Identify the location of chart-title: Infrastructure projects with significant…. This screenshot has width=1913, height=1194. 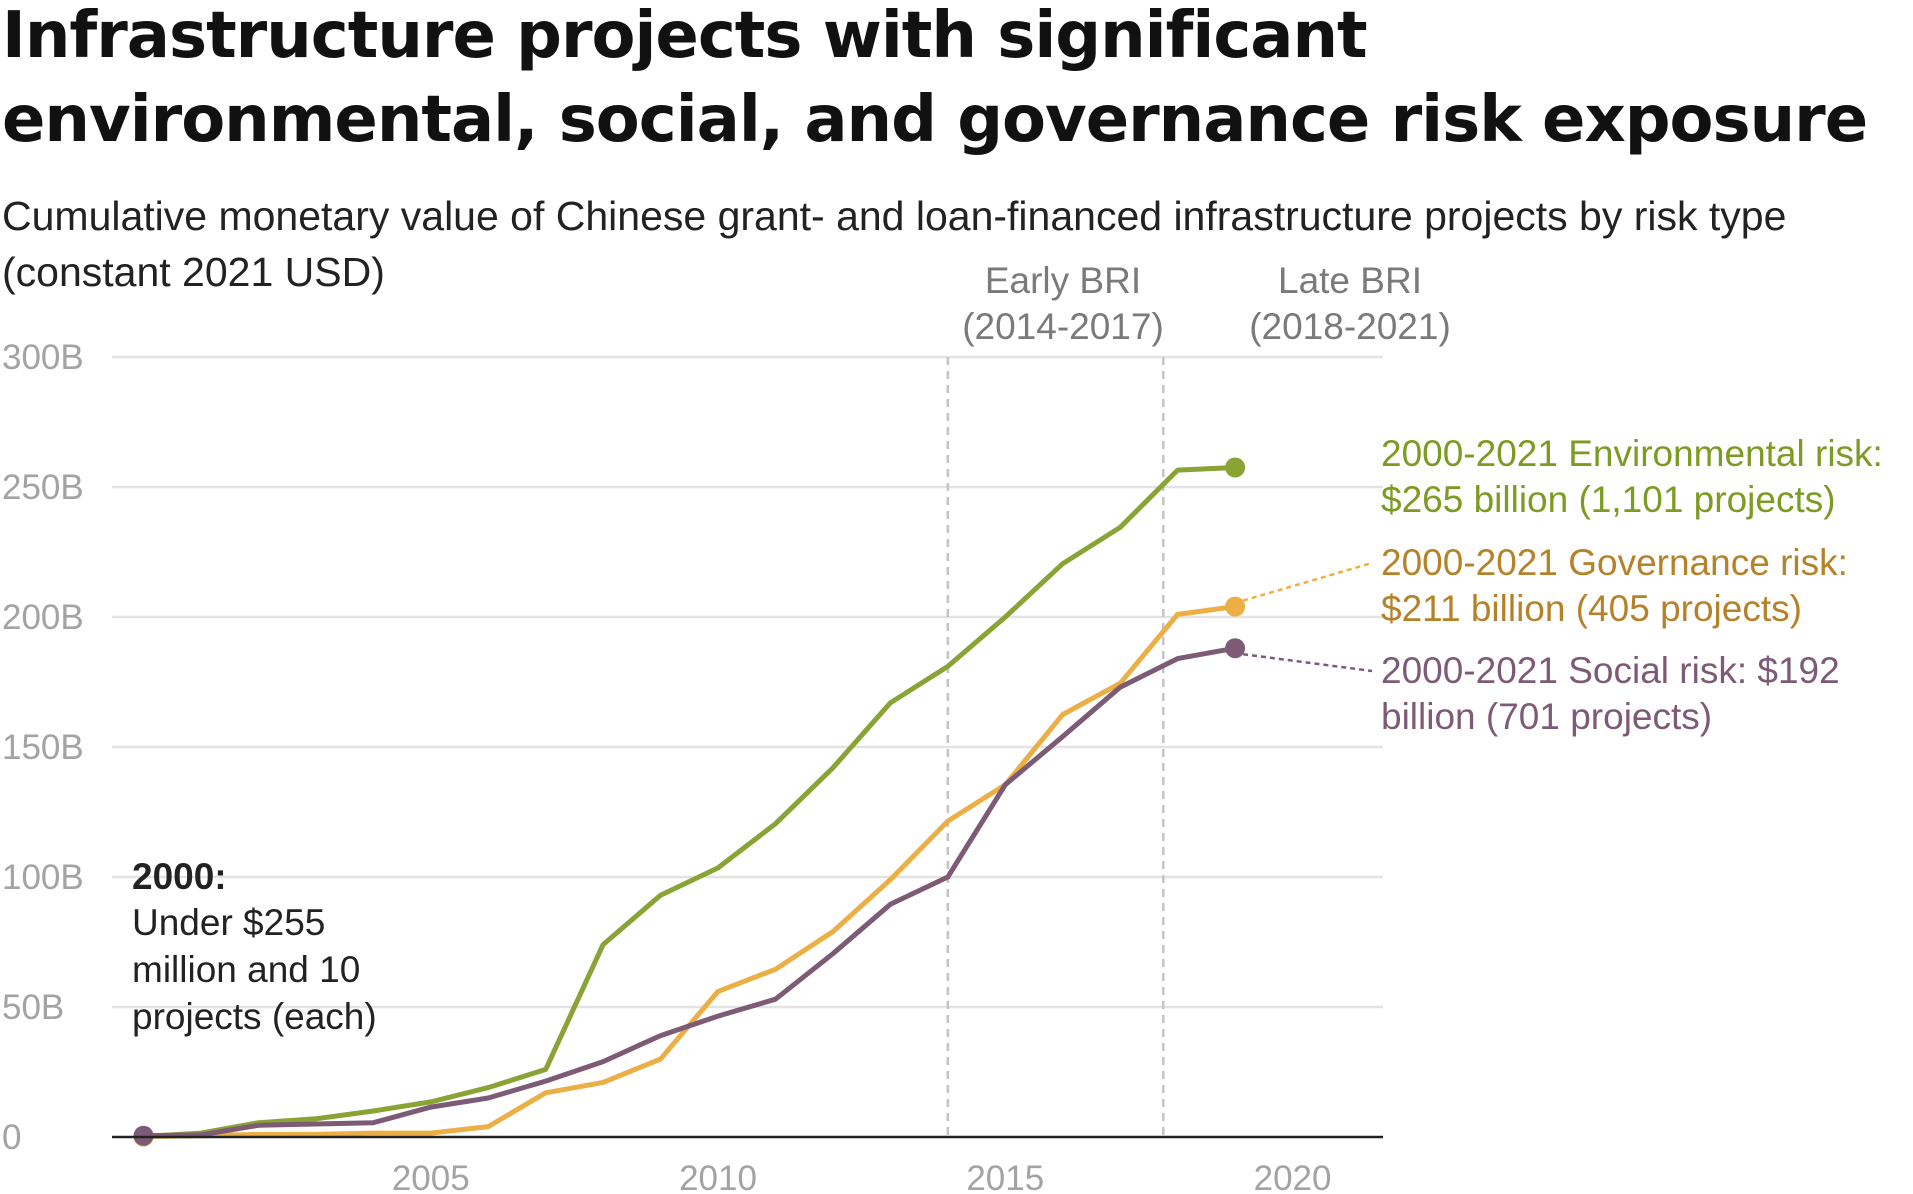
(935, 78).